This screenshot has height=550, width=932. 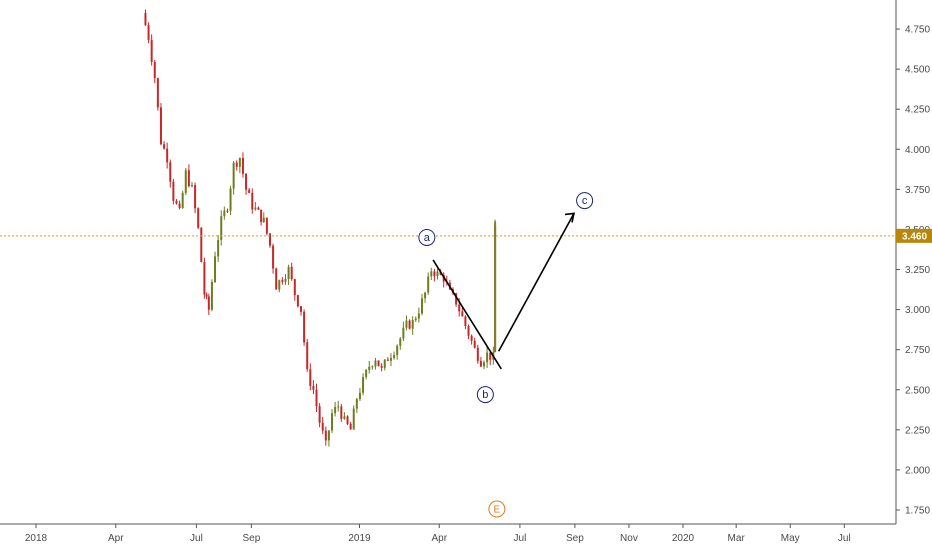 I want to click on x-tick-label: 2019, so click(x=359, y=538).